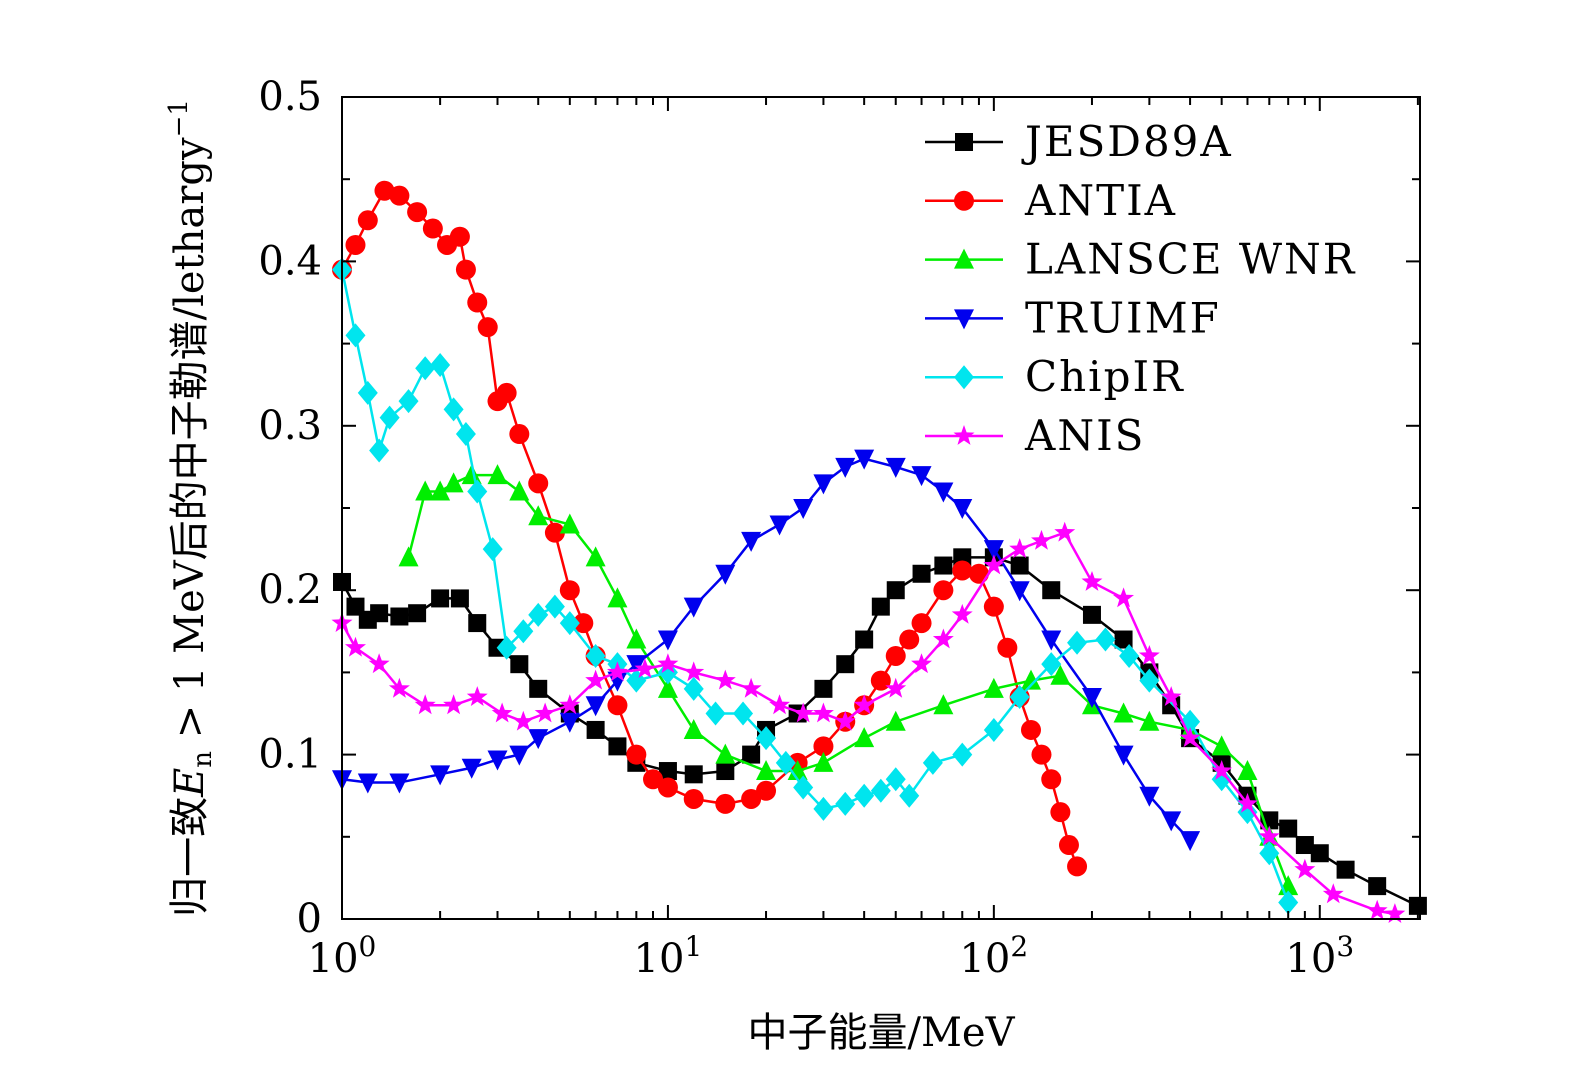 This screenshot has height=1073, width=1575. I want to click on y-tick-label: 0.2, so click(290, 590).